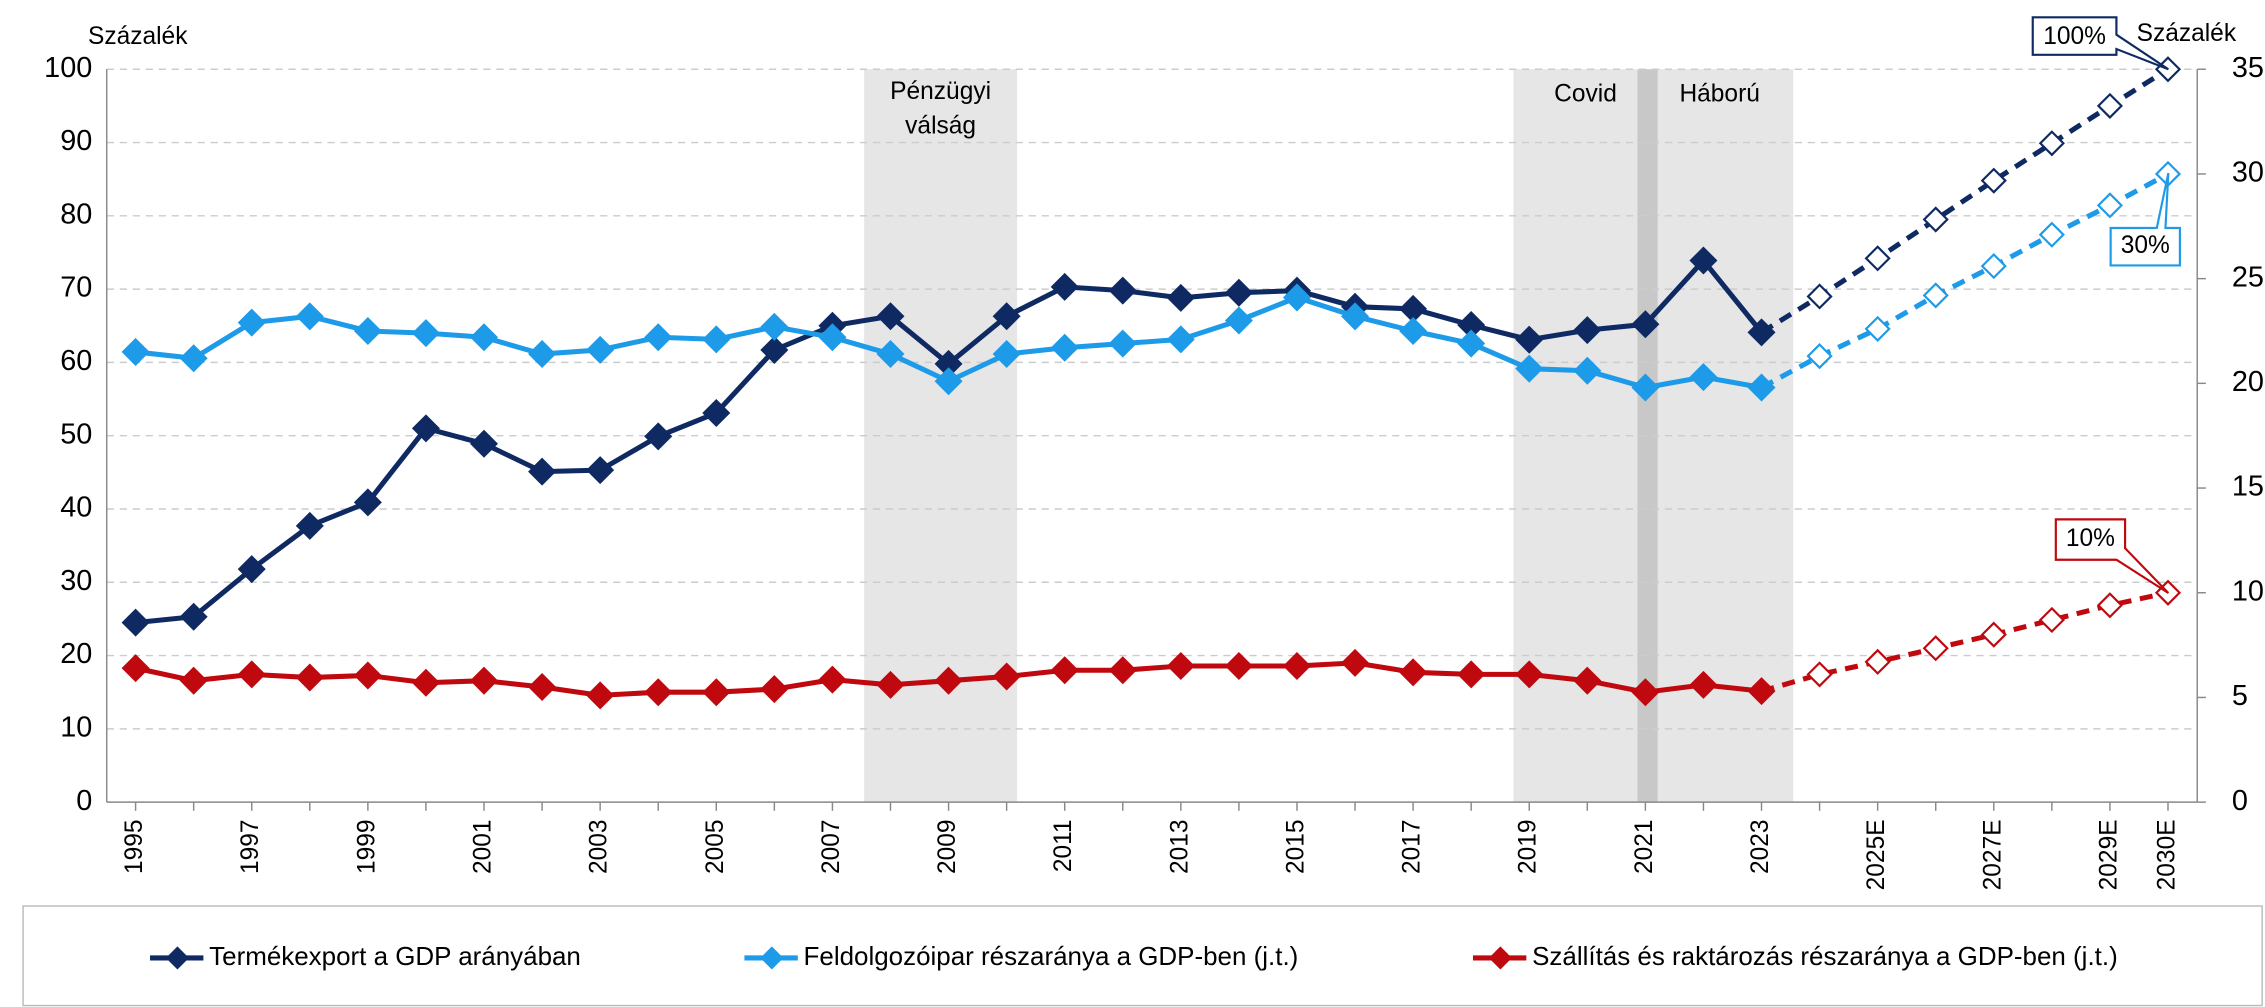 The image size is (2265, 1007). What do you see at coordinates (1528, 846) in the screenshot?
I see `x-tick-label: 2019` at bounding box center [1528, 846].